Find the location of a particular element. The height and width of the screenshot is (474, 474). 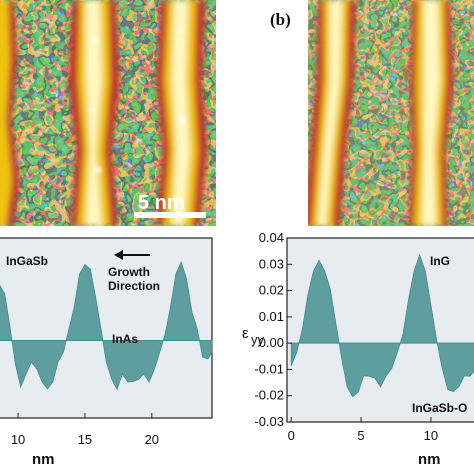

y-axis-label-b: ε yy is located at coordinates (253, 336).